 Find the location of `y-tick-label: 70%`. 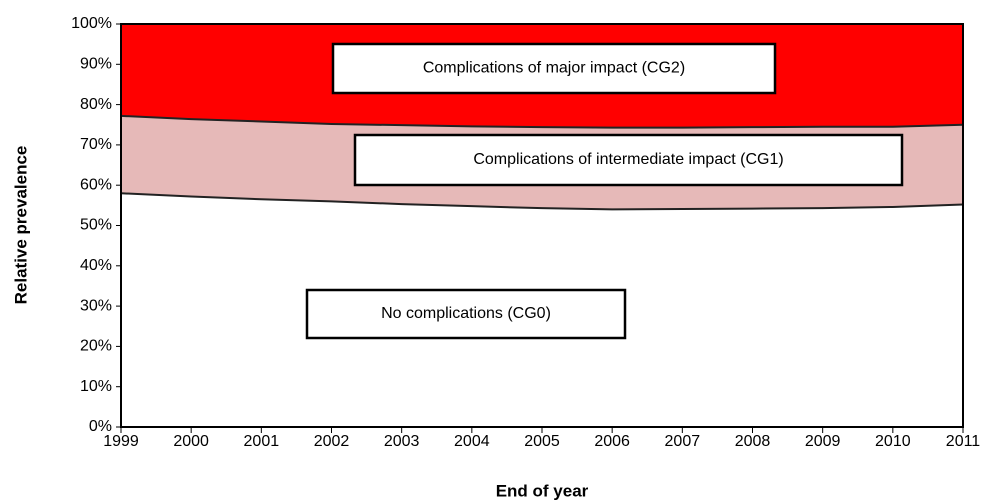

y-tick-label: 70% is located at coordinates (96, 144).